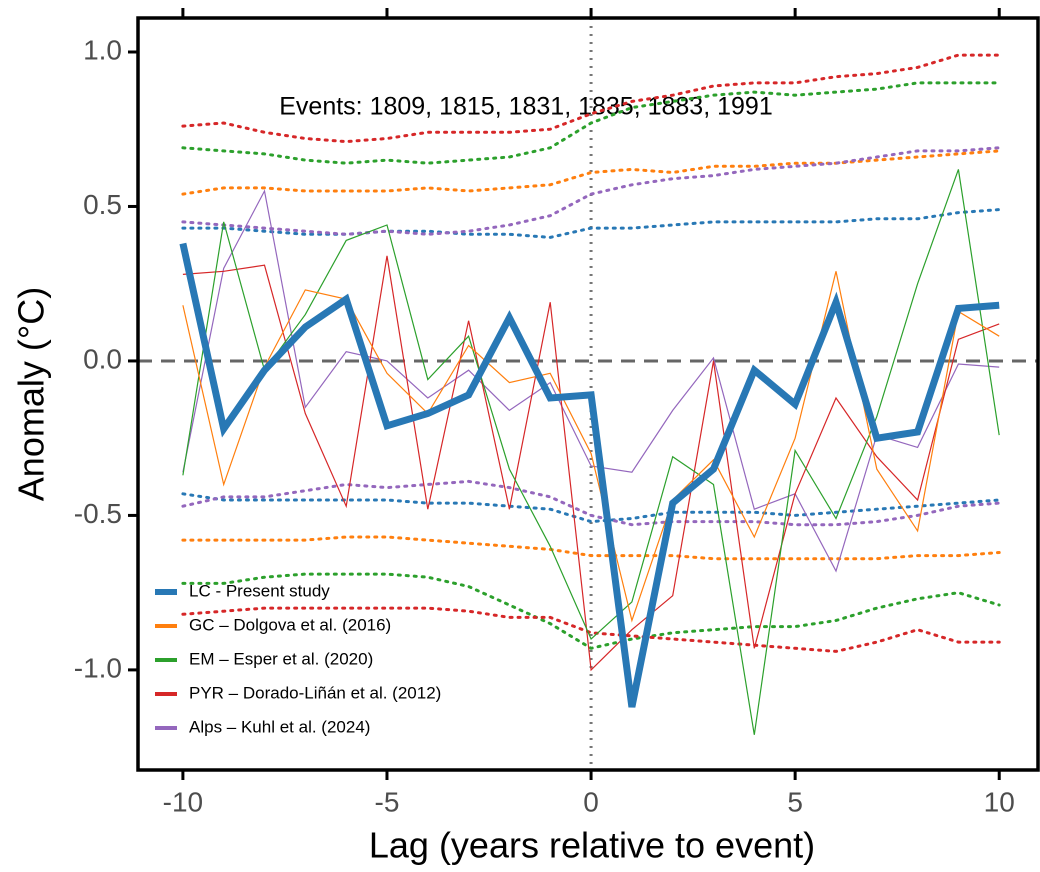 This screenshot has width=1040, height=872. I want to click on x-tick-label: -5, so click(387, 801).